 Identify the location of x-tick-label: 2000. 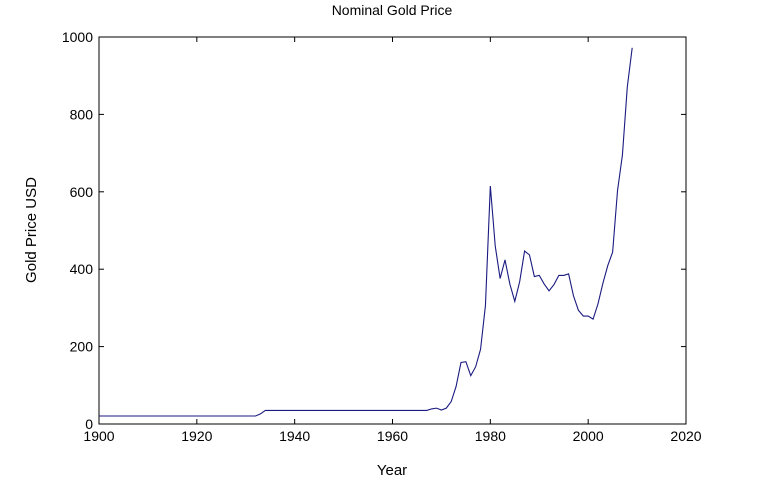
(588, 436).